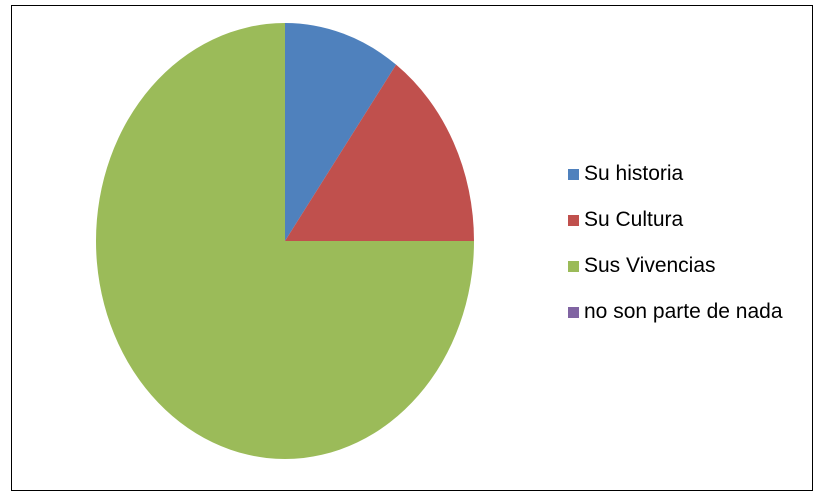  What do you see at coordinates (573, 266) in the screenshot?
I see `legend-swatch-sus-vivencias` at bounding box center [573, 266].